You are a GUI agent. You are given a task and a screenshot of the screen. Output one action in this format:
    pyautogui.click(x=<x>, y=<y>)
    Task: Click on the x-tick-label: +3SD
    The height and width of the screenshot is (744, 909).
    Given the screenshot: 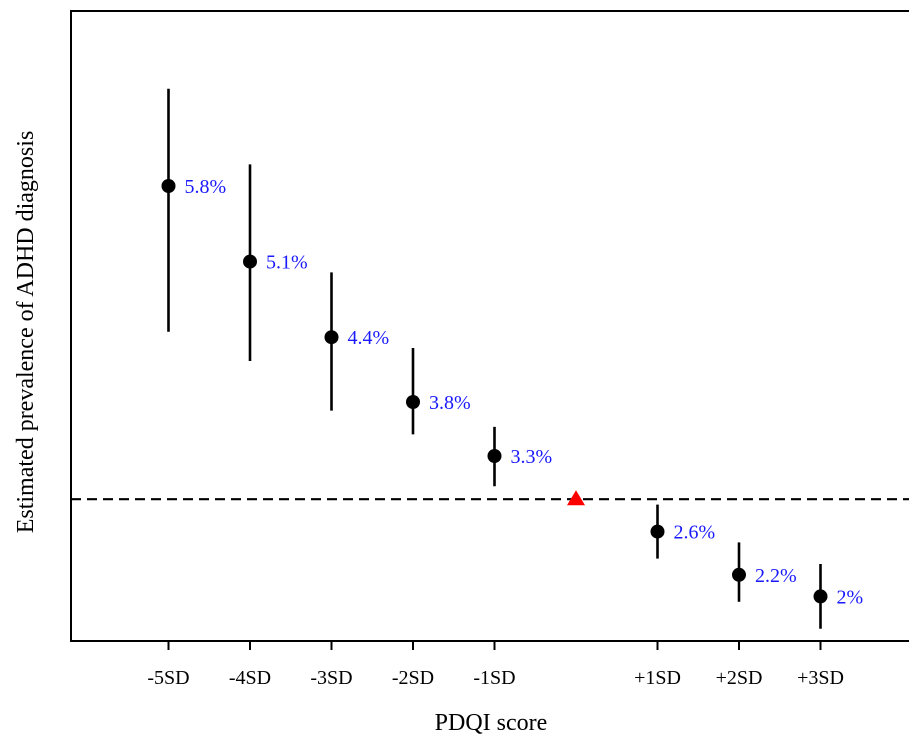 What is the action you would take?
    pyautogui.click(x=820, y=678)
    